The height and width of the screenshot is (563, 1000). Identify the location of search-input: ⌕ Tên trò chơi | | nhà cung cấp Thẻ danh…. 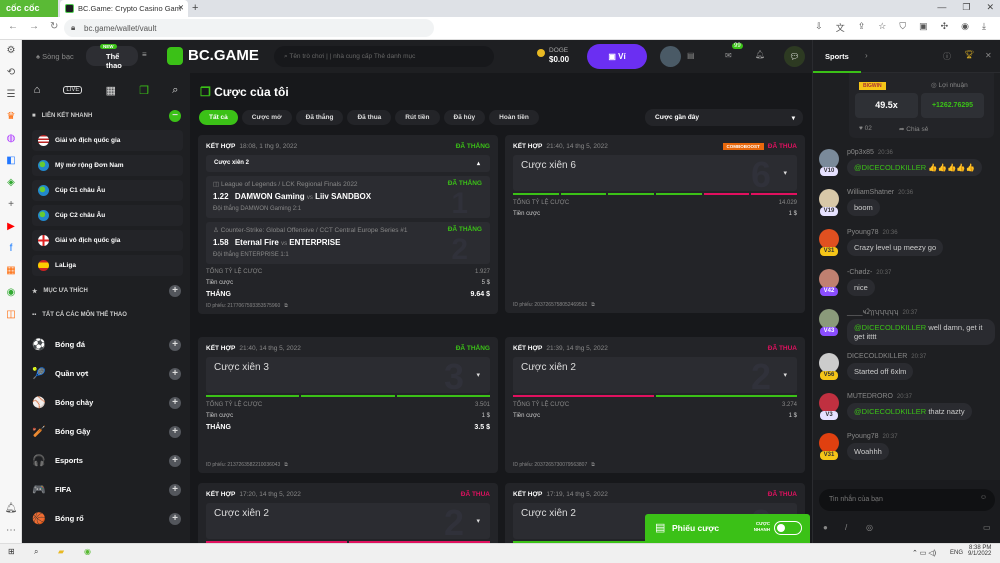
(384, 56).